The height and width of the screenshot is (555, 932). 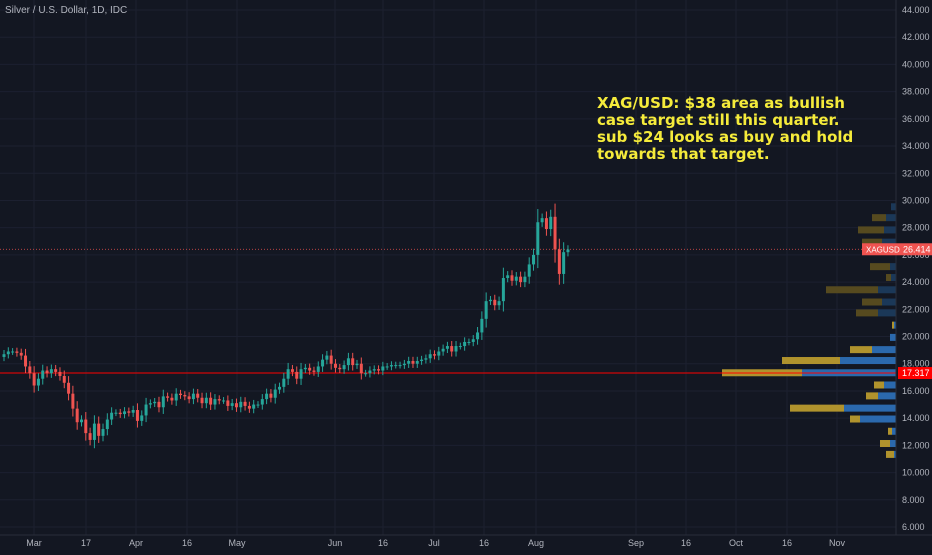 I want to click on level-price-value: 17.317, so click(x=916, y=373).